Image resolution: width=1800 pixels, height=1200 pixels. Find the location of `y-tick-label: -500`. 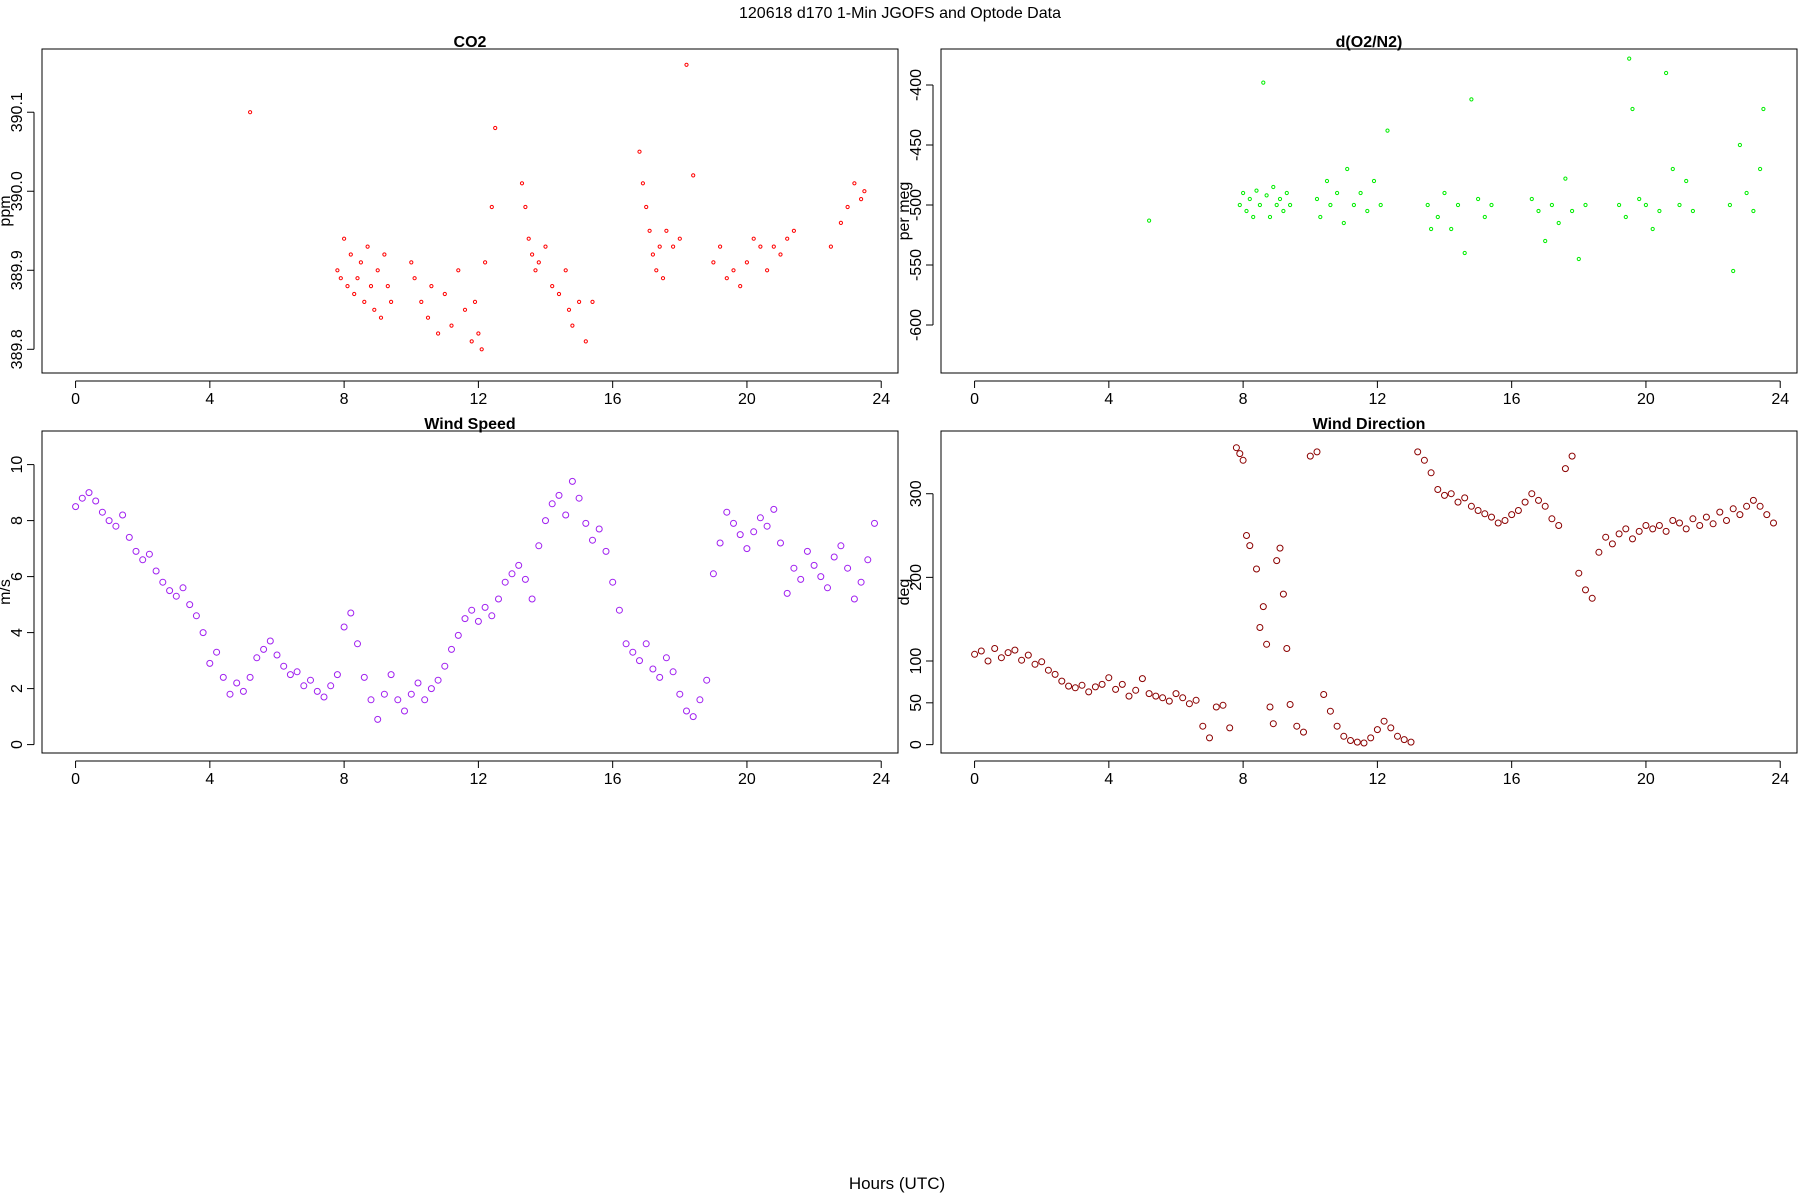

y-tick-label: -500 is located at coordinates (916, 205).